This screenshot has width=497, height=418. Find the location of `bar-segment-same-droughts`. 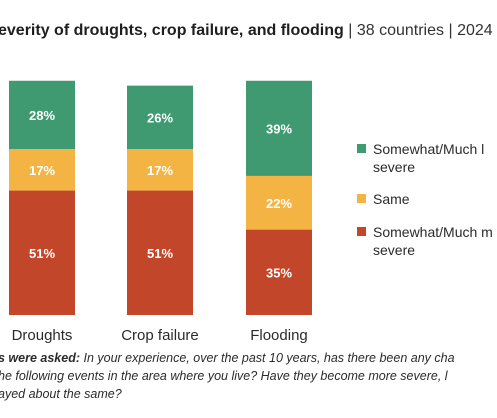

bar-segment-same-droughts is located at coordinates (42, 170).